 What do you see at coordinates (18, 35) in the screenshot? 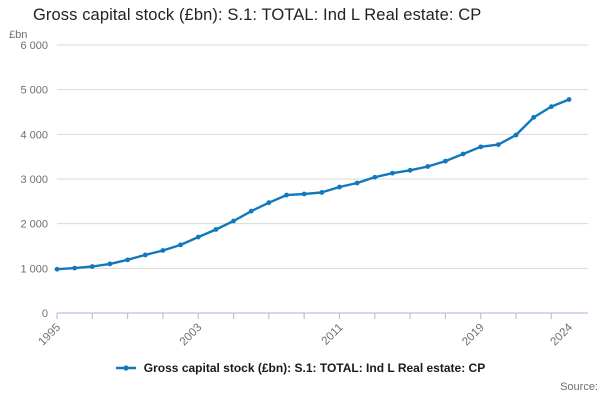
I see `y-axis-unit-label: £bn` at bounding box center [18, 35].